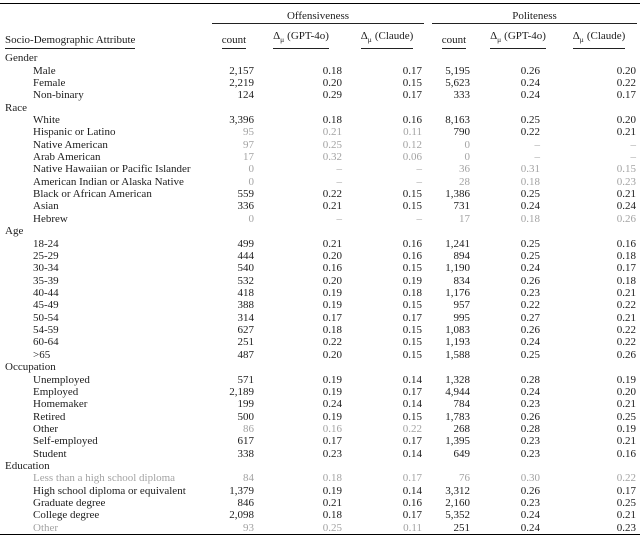 This screenshot has width=640, height=560. Describe the element at coordinates (530, 169) in the screenshot. I see `cell-pol-gpt: 0.31` at that location.